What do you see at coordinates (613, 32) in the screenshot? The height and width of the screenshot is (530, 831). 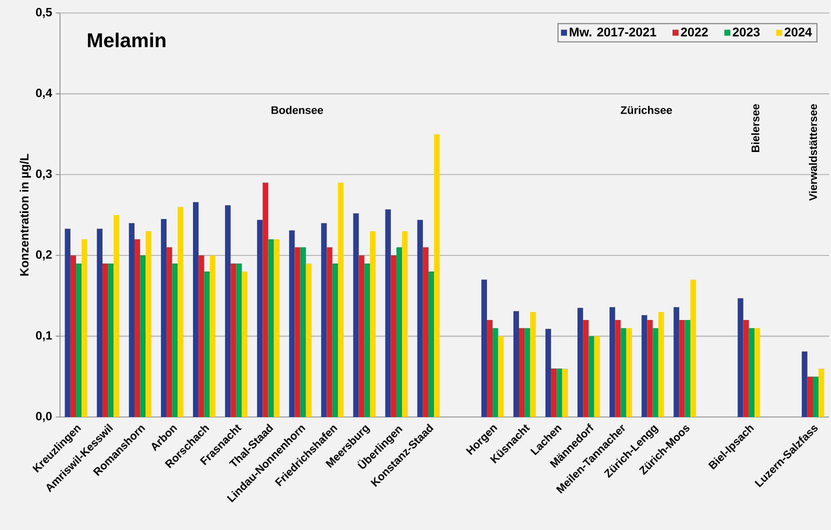 I see `legend-label: Mw. 2017-2021` at bounding box center [613, 32].